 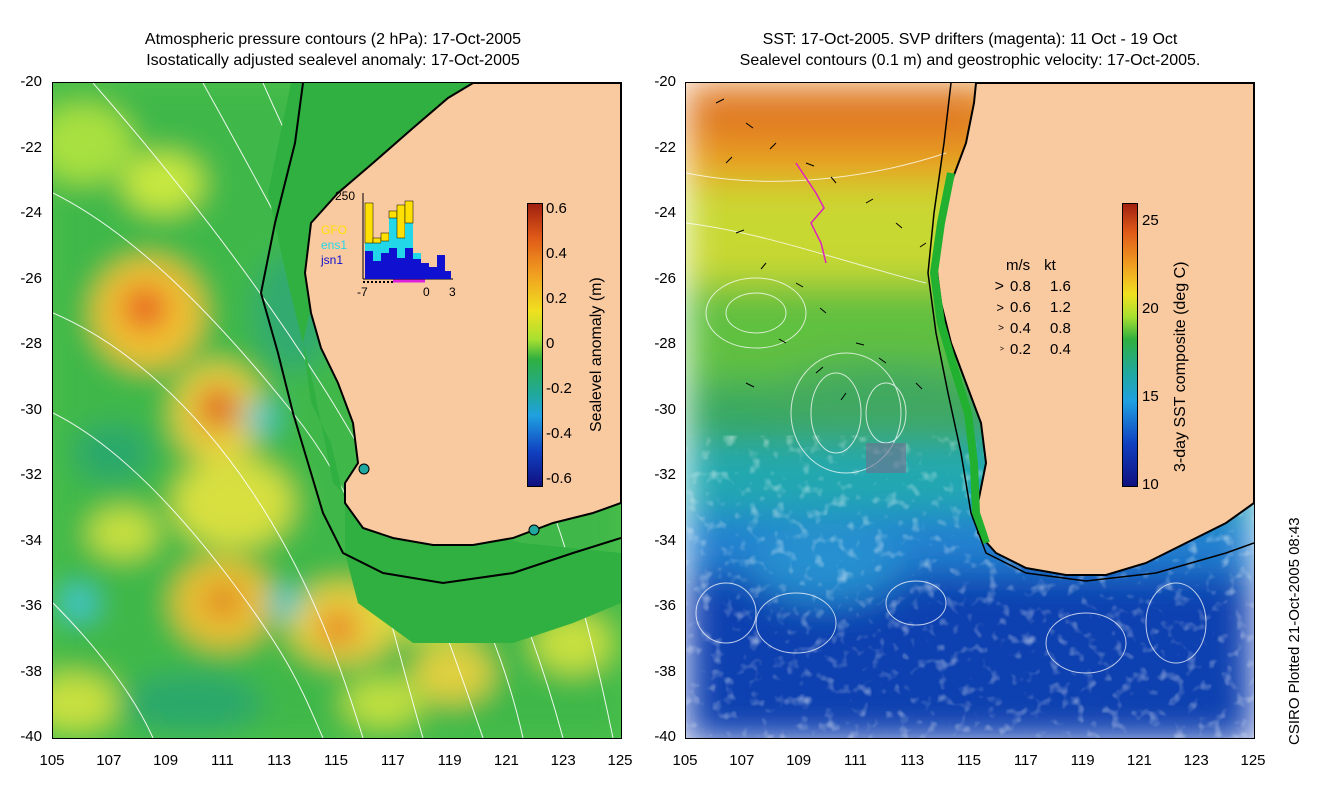 I want to click on lat-tick-label-right: -34, so click(x=665, y=540).